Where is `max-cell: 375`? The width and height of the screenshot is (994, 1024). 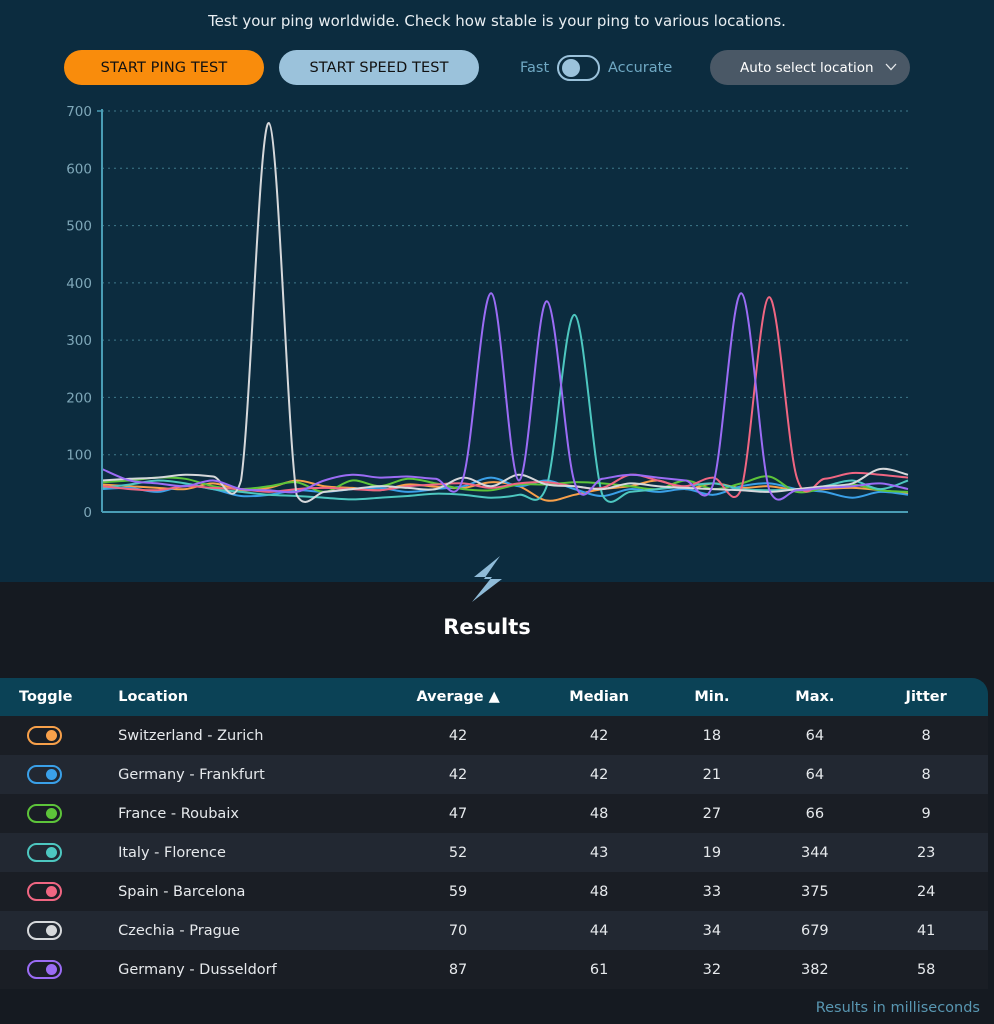 max-cell: 375 is located at coordinates (814, 891).